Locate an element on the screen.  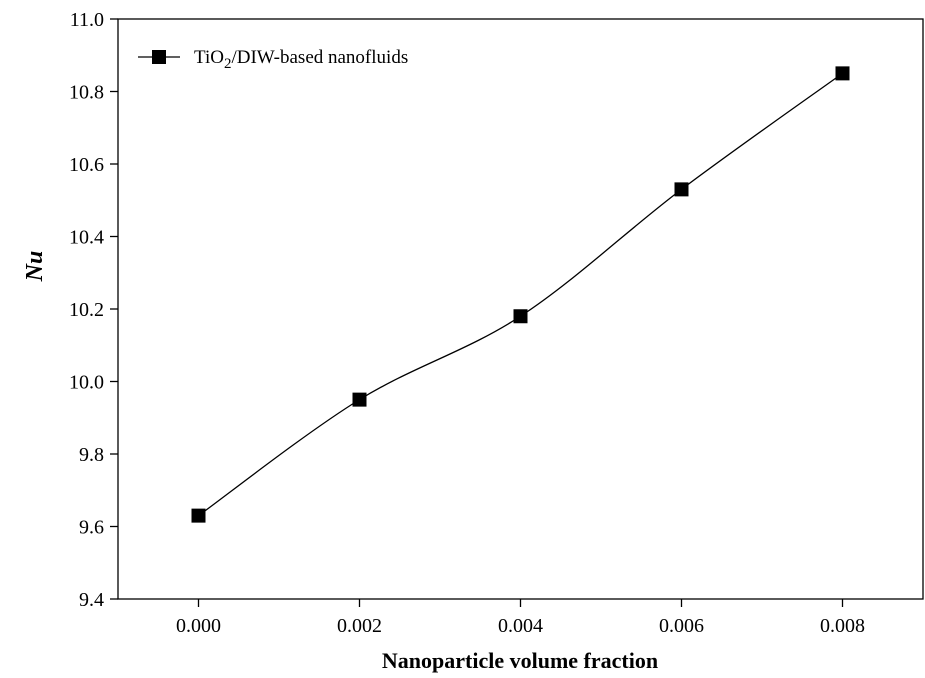
legend-label: TiO2/DIW-based nanofluids is located at coordinates (301, 59).